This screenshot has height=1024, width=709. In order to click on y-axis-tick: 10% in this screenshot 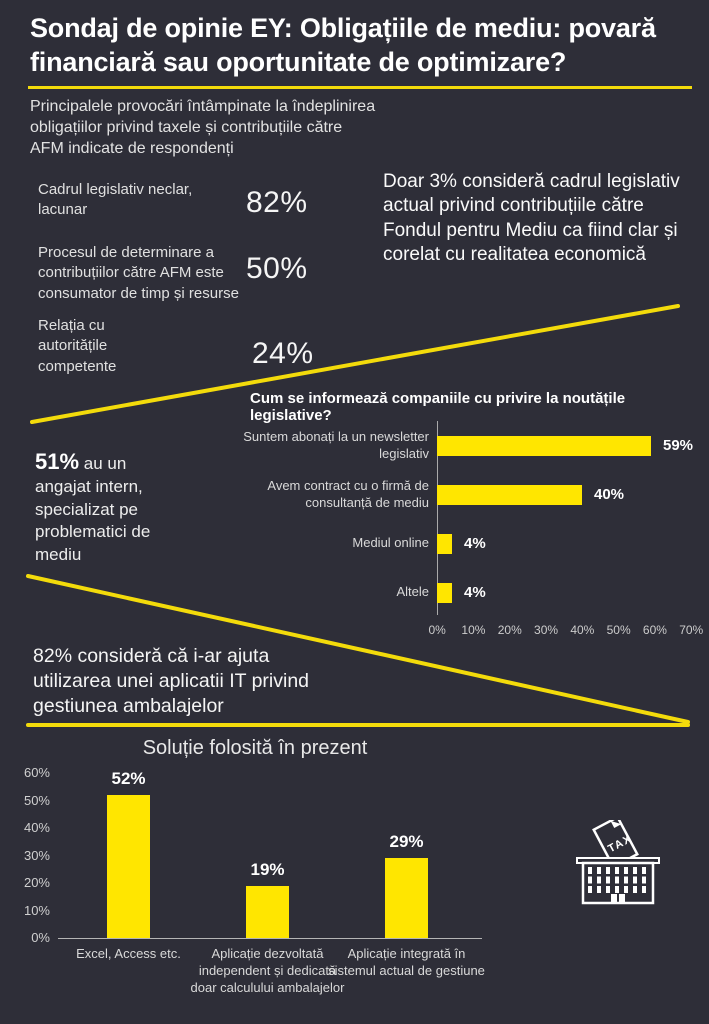, I will do `click(36, 910)`.